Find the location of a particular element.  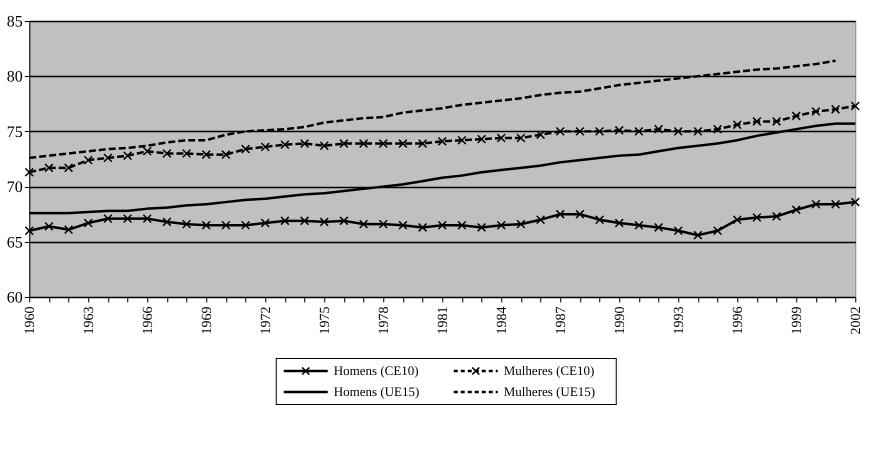

x-tick-label: 1969 is located at coordinates (207, 320).